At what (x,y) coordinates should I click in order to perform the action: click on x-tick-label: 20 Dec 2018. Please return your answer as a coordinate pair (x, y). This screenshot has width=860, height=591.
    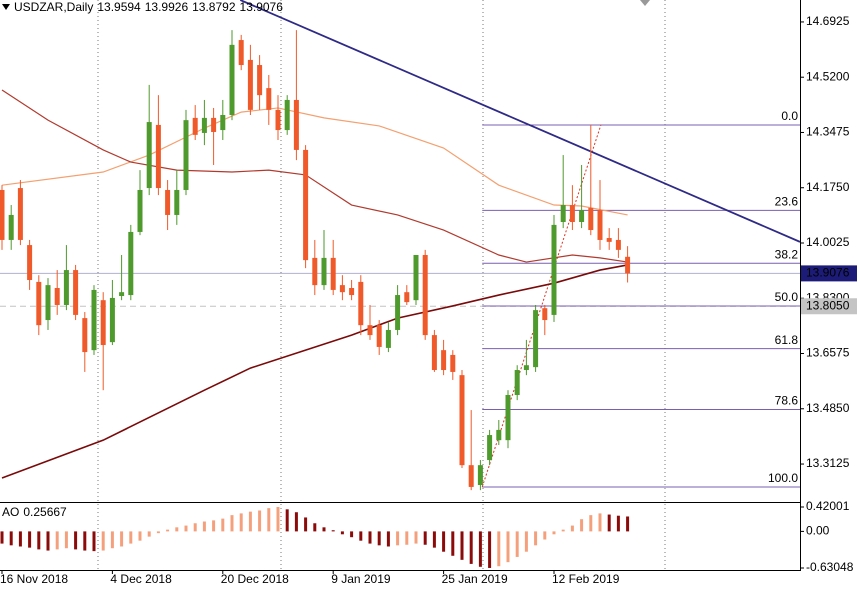
    Looking at the image, I should click on (255, 579).